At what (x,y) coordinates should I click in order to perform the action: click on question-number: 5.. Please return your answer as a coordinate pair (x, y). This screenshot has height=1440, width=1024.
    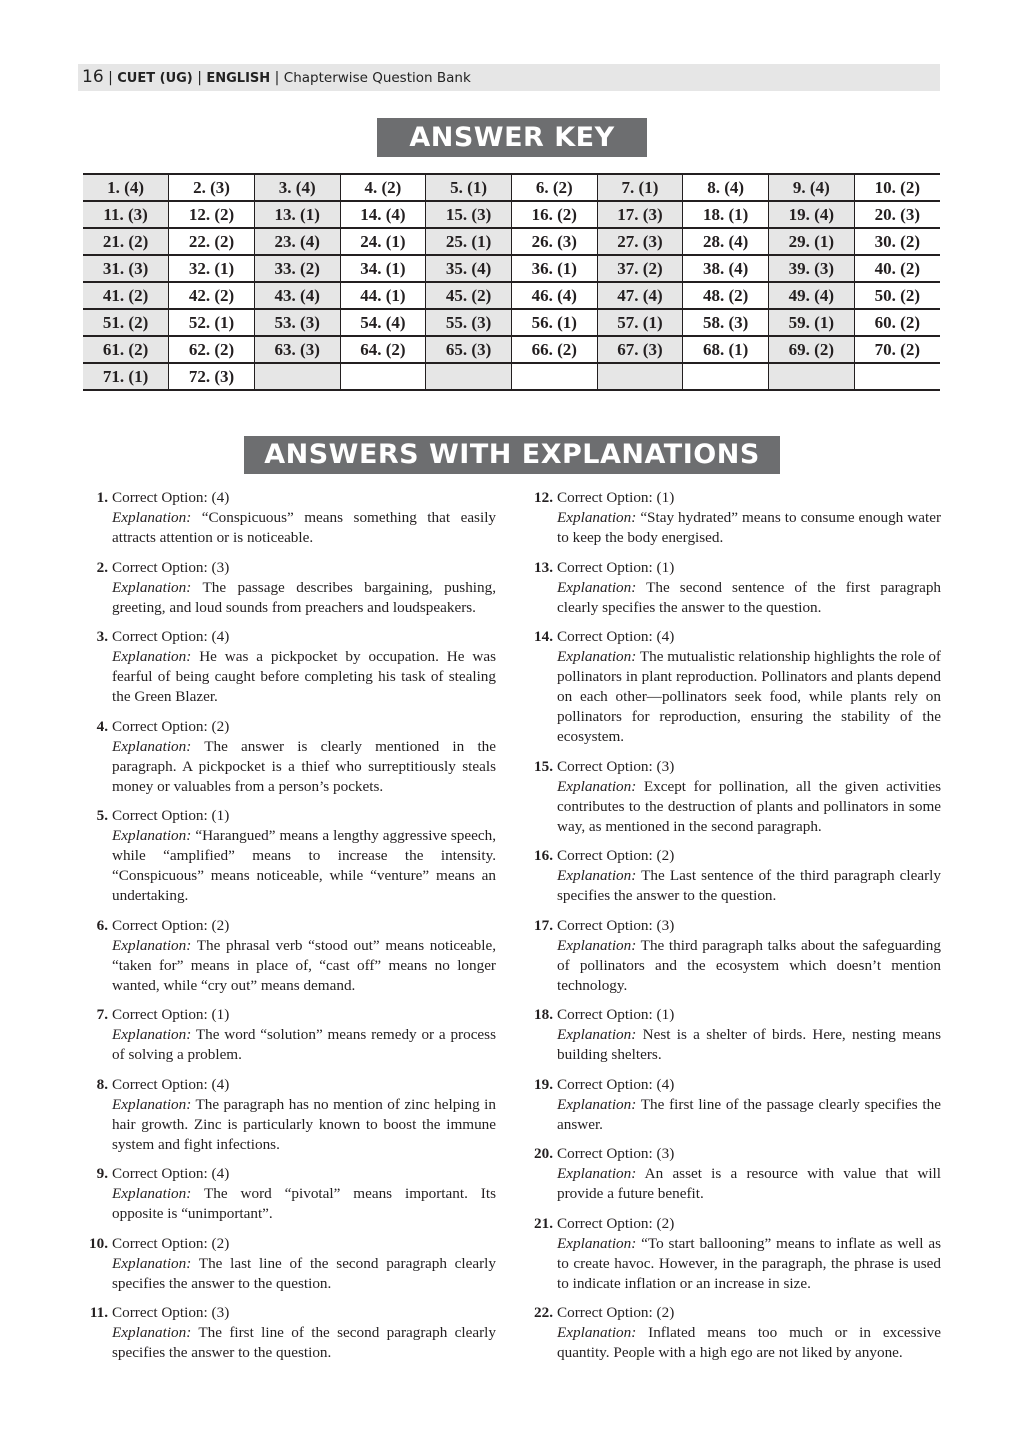
    Looking at the image, I should click on (102, 815).